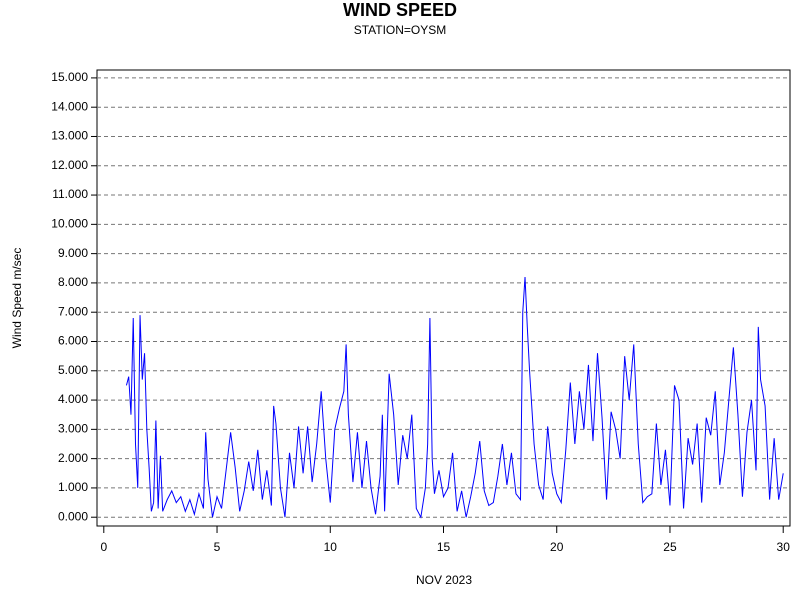  Describe the element at coordinates (73, 429) in the screenshot. I see `y-tick-label: 3.000` at that location.